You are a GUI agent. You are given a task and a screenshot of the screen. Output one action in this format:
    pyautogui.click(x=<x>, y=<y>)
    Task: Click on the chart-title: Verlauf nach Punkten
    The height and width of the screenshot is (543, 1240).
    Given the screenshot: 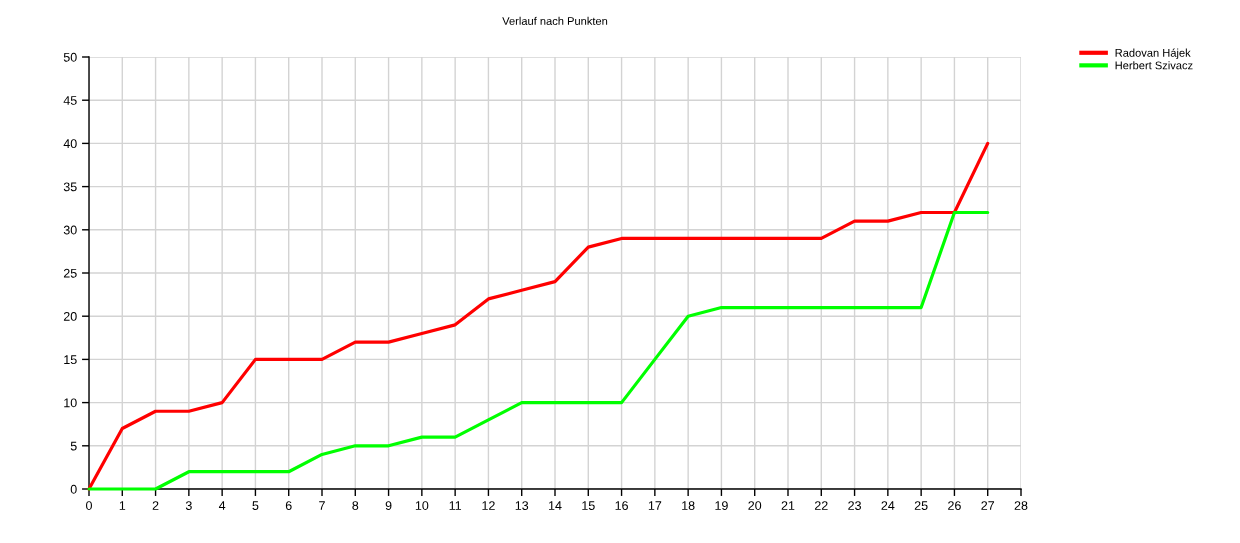 What is the action you would take?
    pyautogui.click(x=555, y=20)
    